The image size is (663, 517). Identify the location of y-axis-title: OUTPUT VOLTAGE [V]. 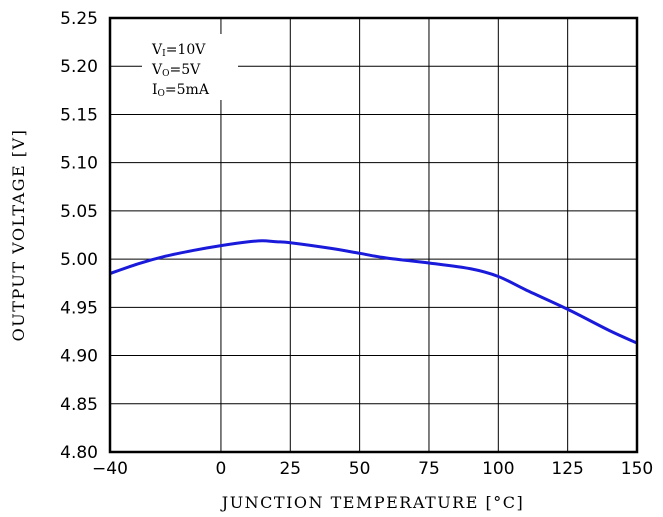
(18, 235).